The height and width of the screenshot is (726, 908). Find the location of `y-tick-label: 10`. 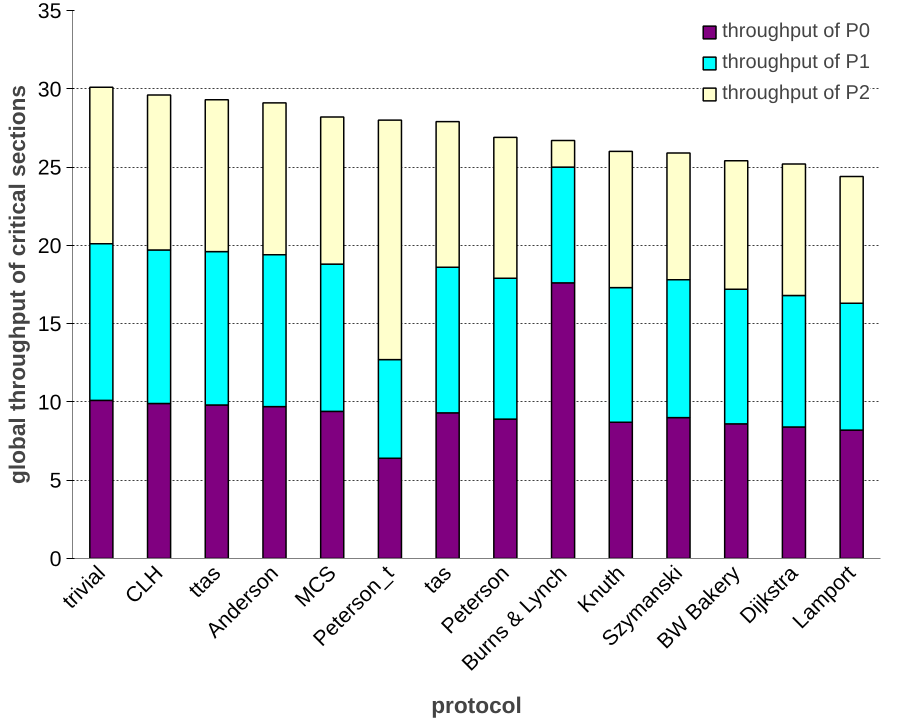

y-tick-label: 10 is located at coordinates (50, 402).